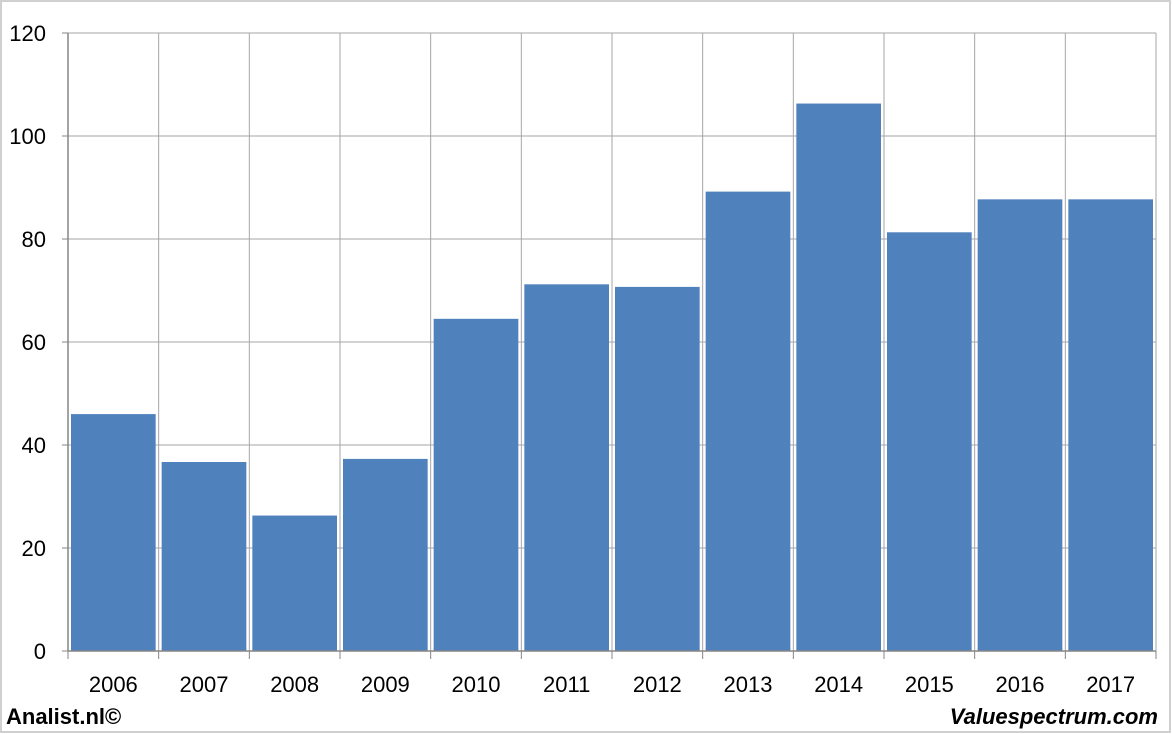 The image size is (1172, 734). Describe the element at coordinates (566, 684) in the screenshot. I see `x-tick-label: 2011` at that location.